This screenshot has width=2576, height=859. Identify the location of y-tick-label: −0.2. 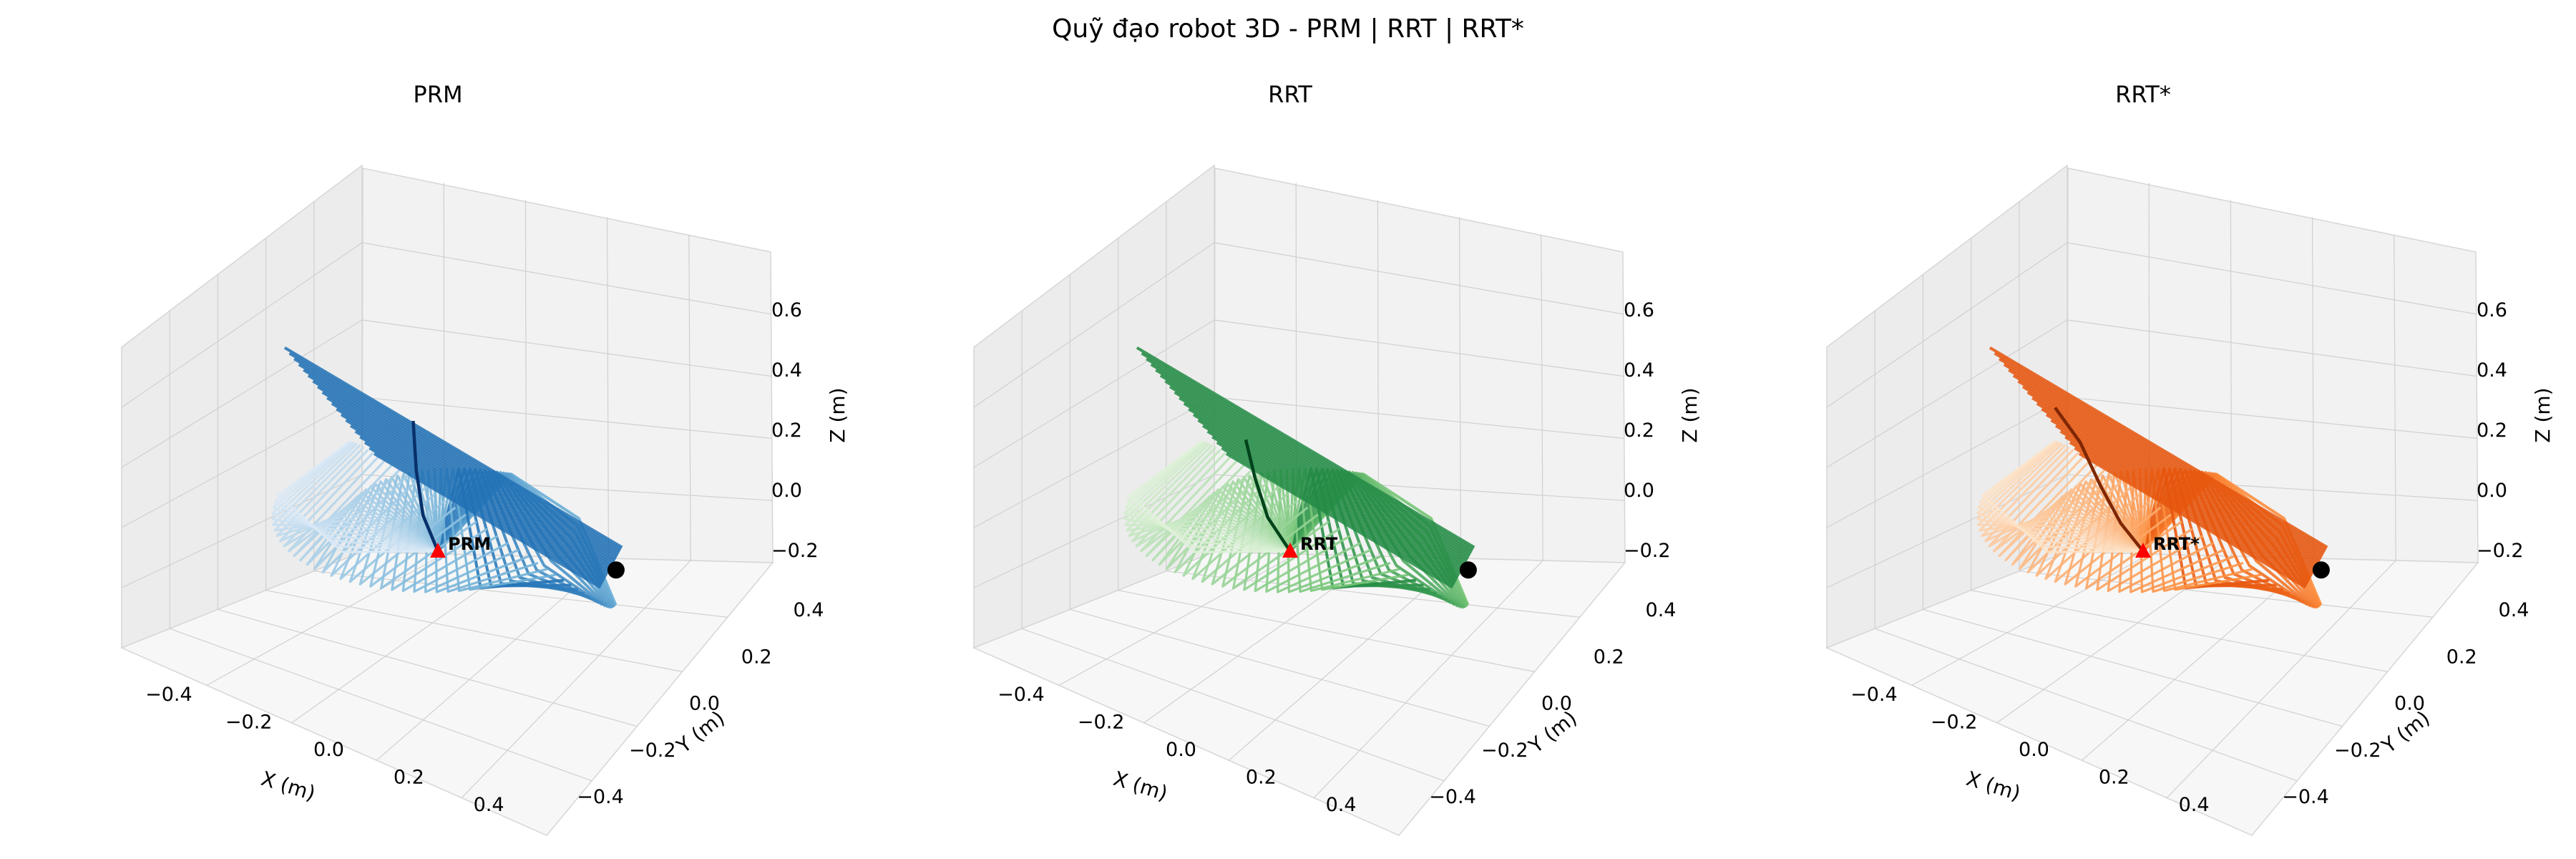
(652, 750).